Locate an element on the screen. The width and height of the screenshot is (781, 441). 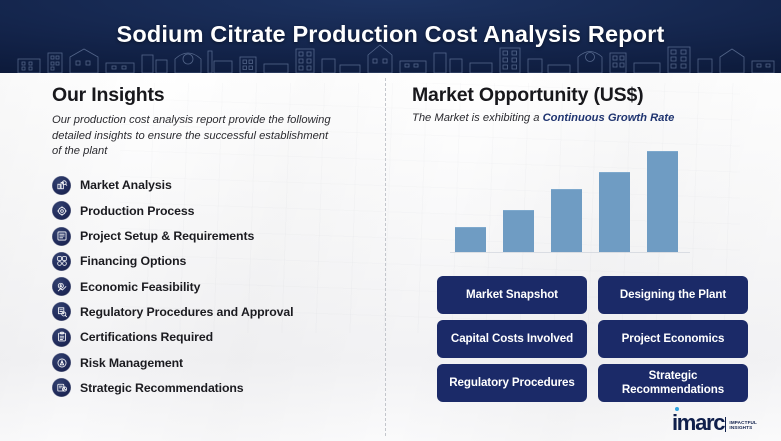
strategic-recommendations-icon is located at coordinates (61, 388).